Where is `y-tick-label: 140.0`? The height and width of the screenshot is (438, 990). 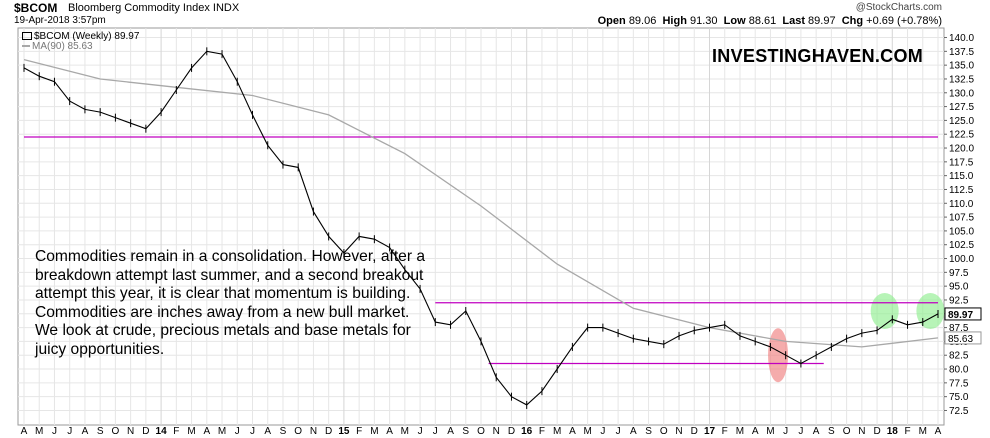
y-tick-label: 140.0 is located at coordinates (961, 38).